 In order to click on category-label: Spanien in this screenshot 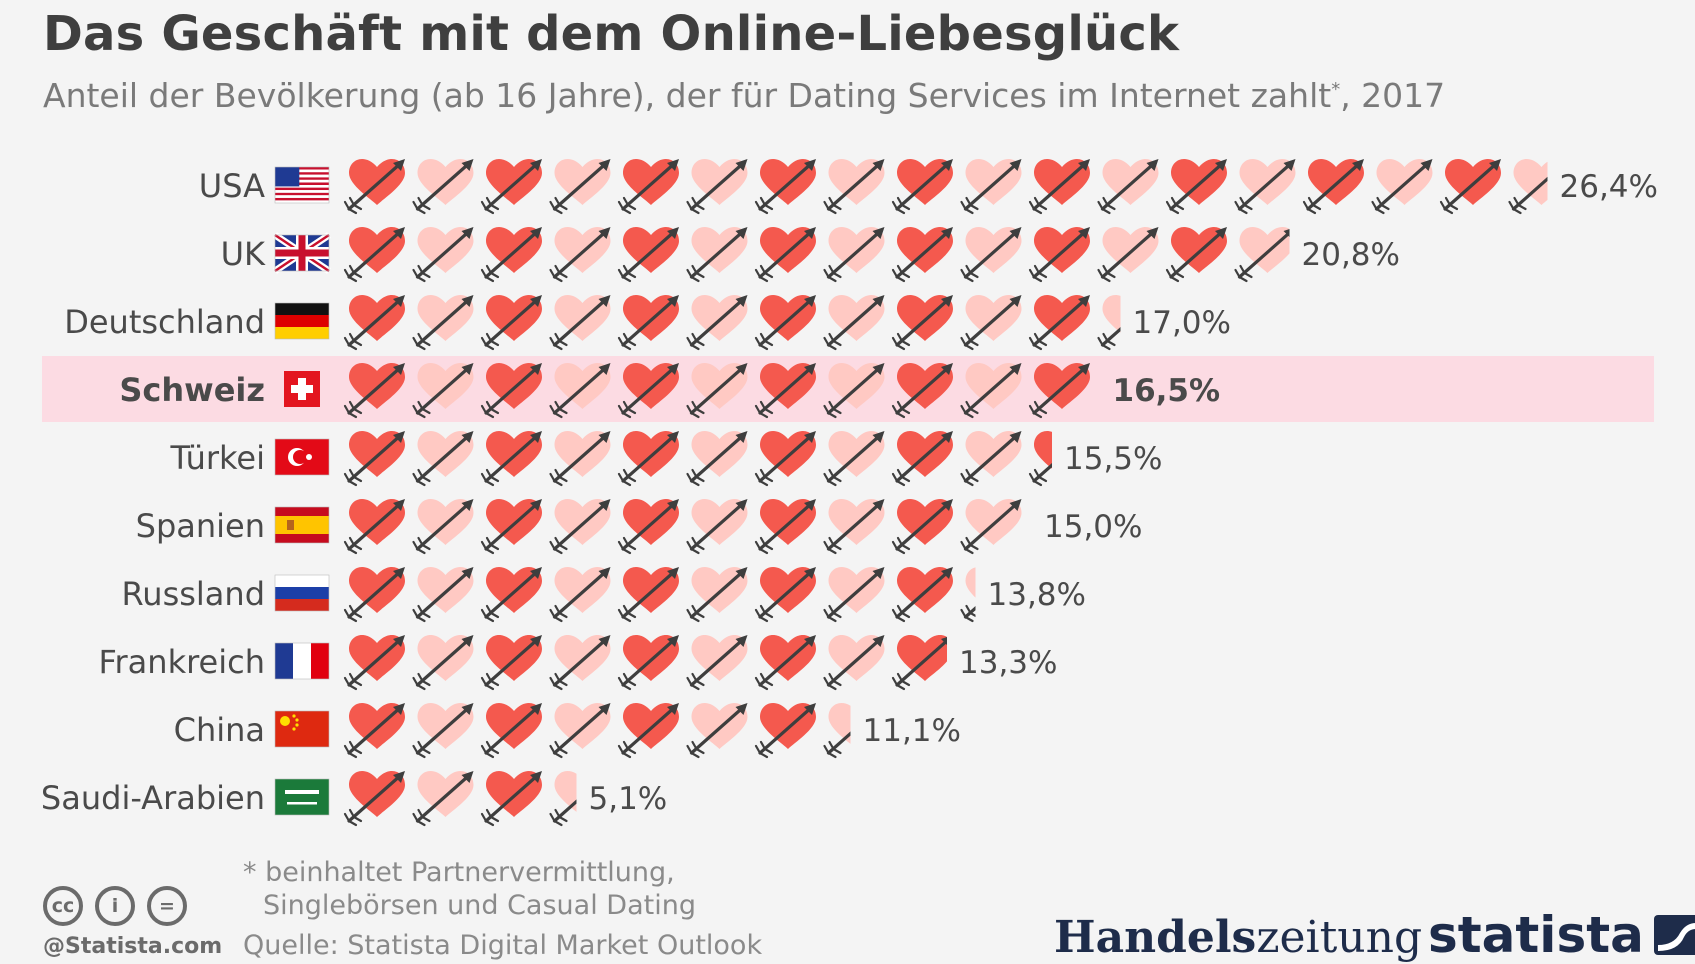, I will do `click(200, 526)`.